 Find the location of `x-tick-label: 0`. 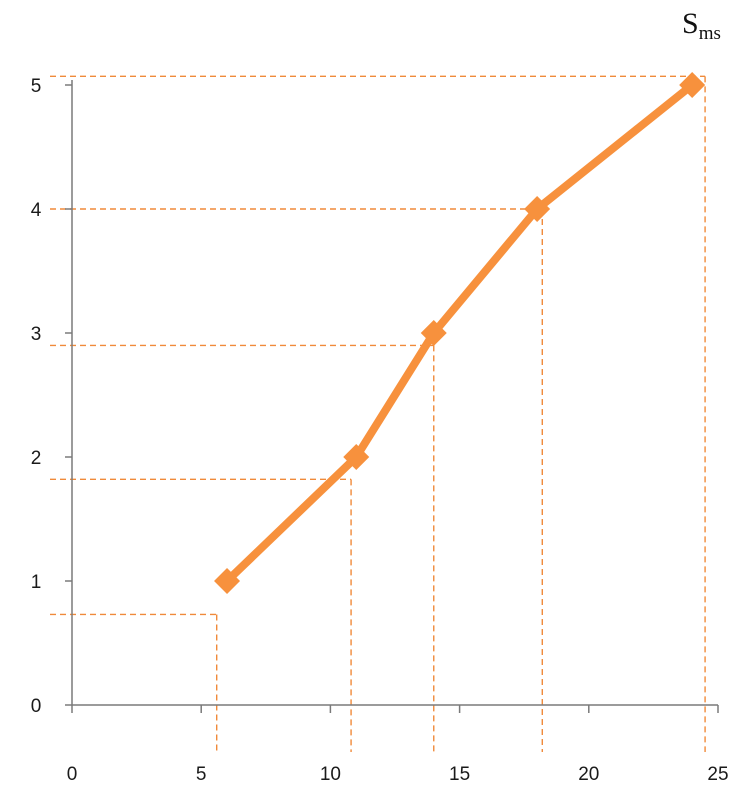

x-tick-label: 0 is located at coordinates (72, 774).